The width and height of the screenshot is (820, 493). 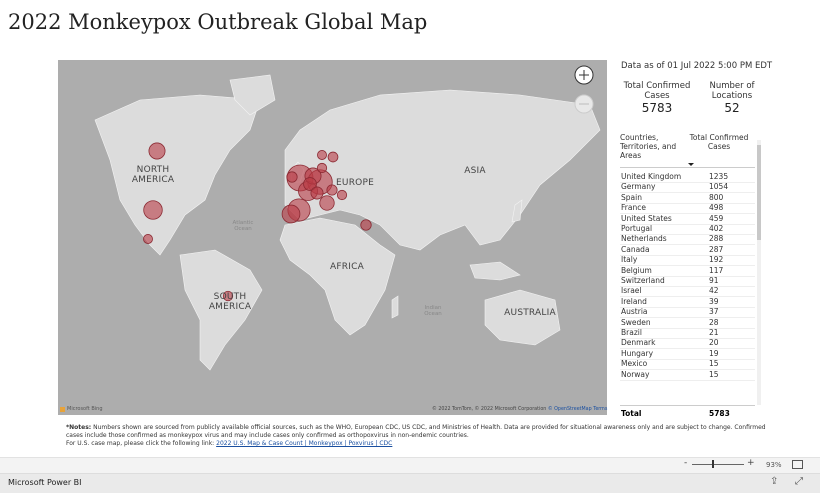 I want to click on app-bar: Microsoft Power BI ⇪ ⤢, so click(x=410, y=483).